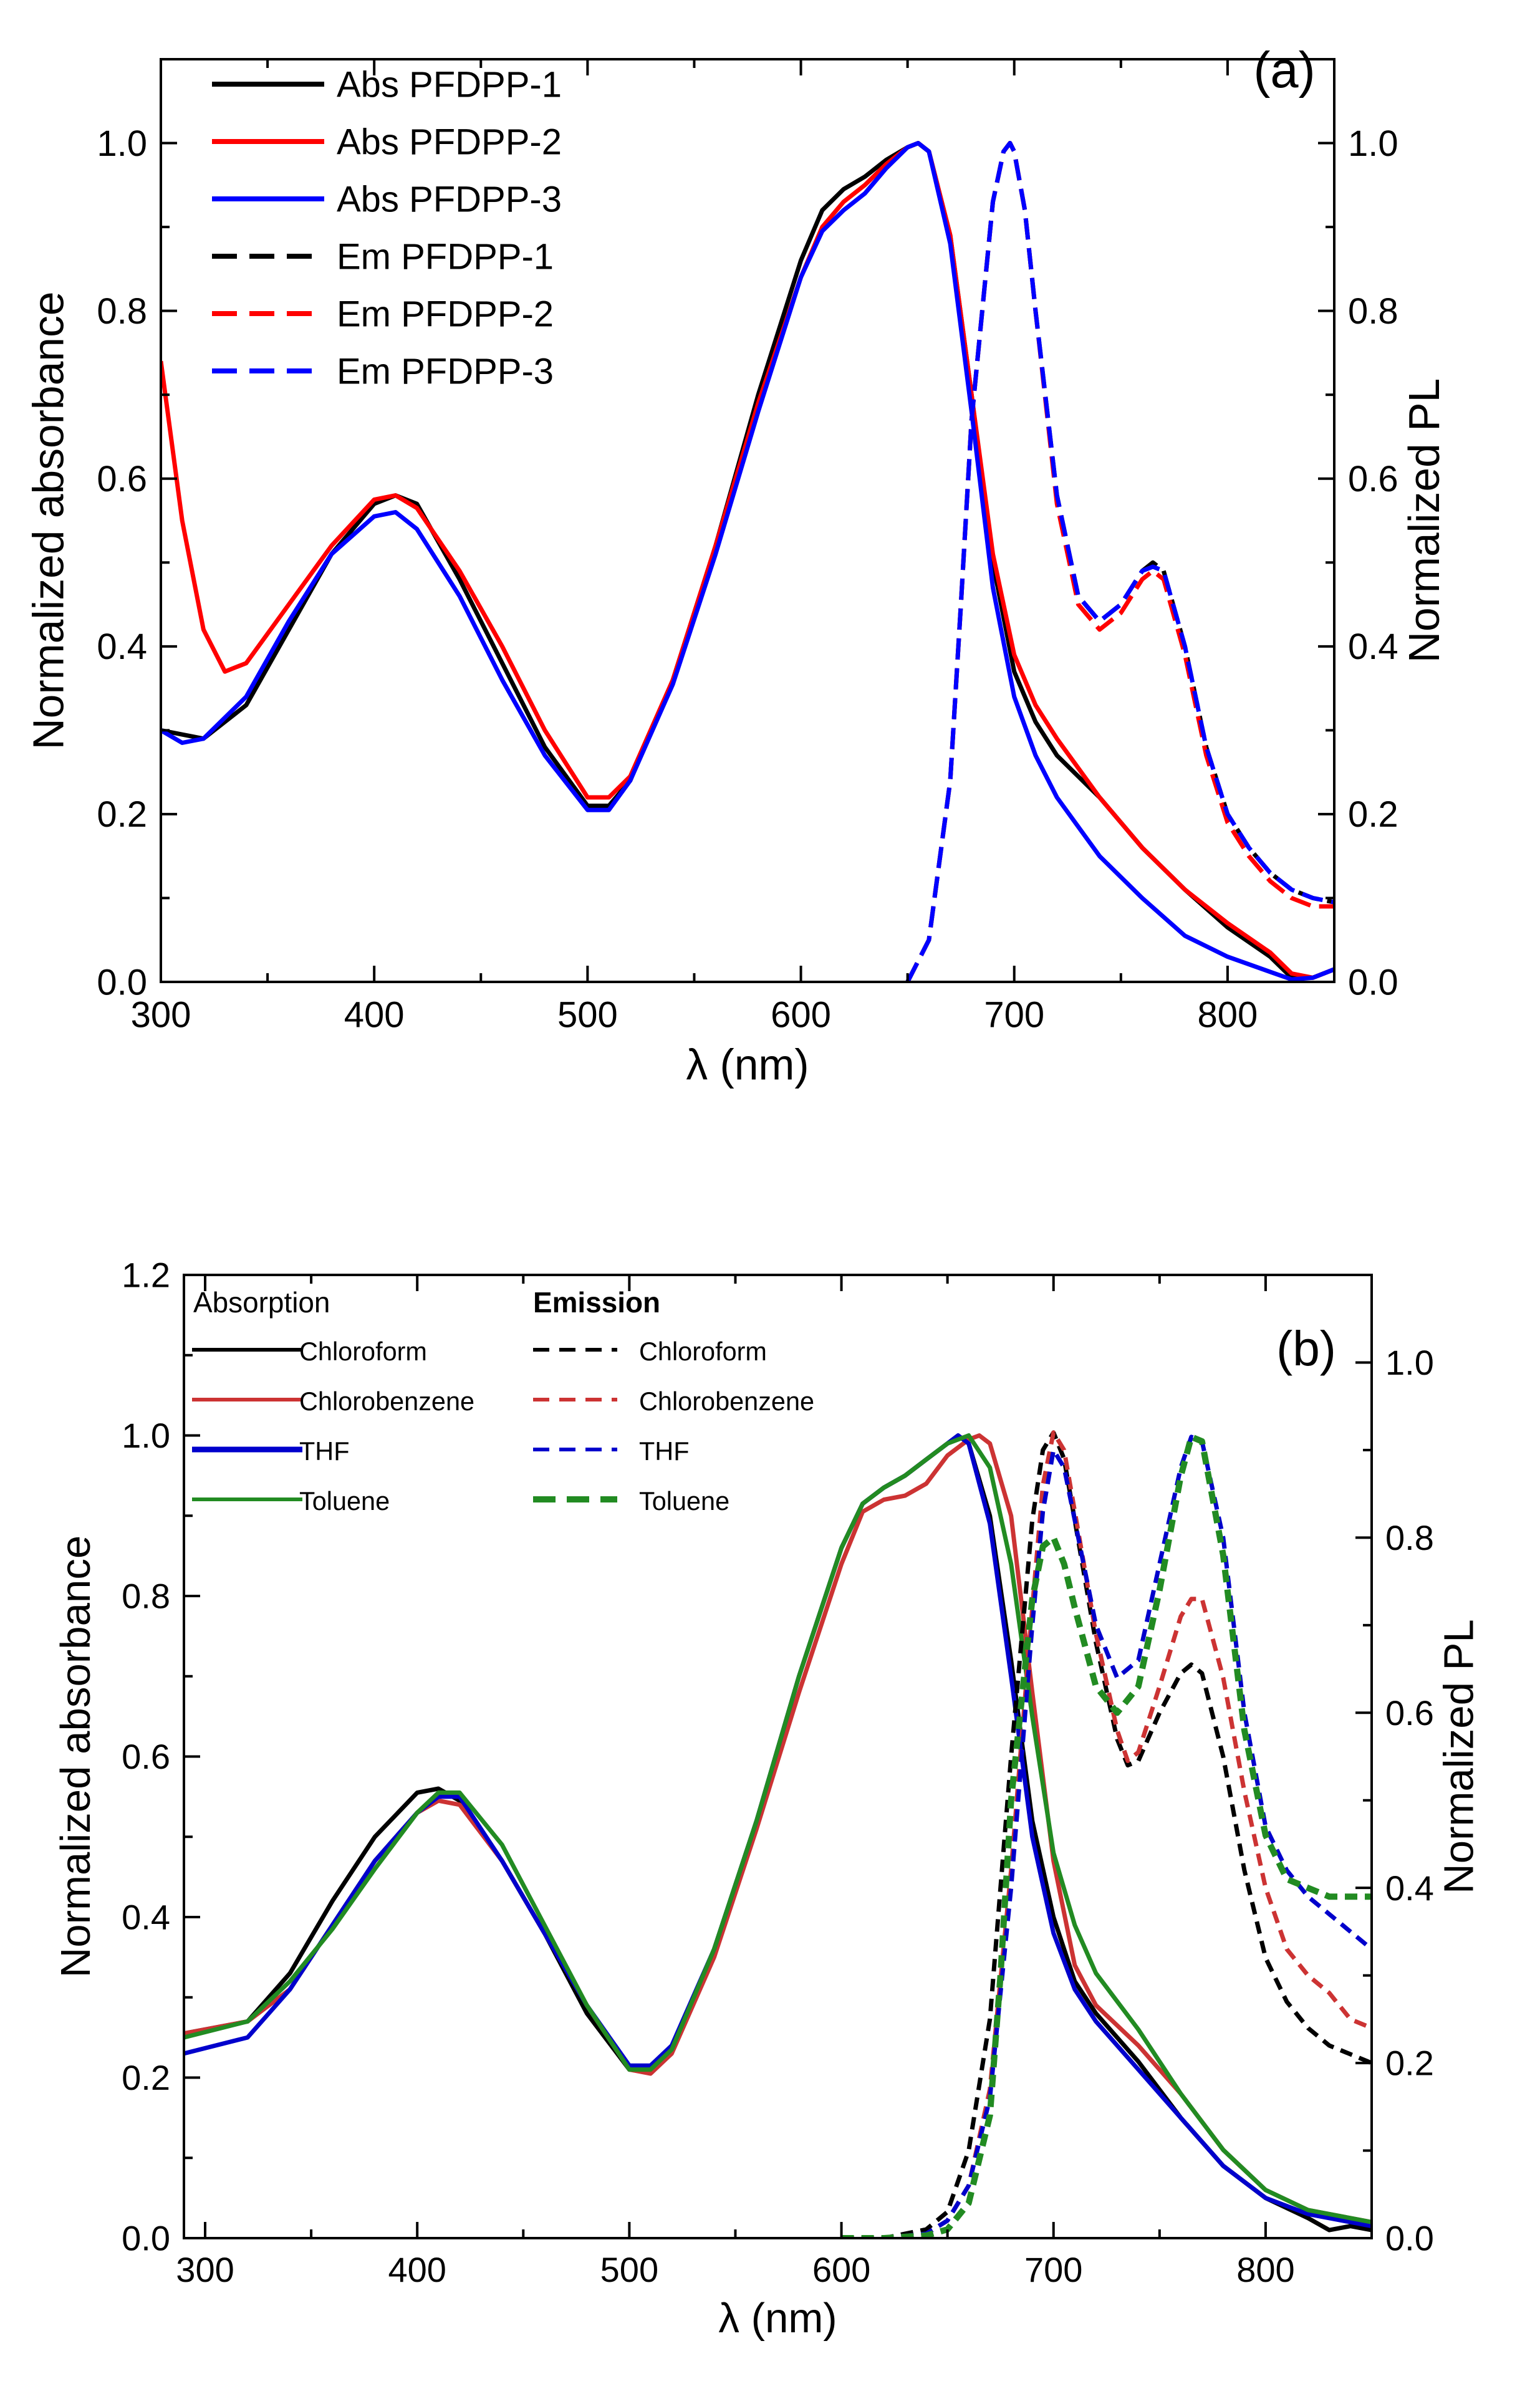  I want to click on legend-entry-label: Em PFDPP-1, so click(446, 256).